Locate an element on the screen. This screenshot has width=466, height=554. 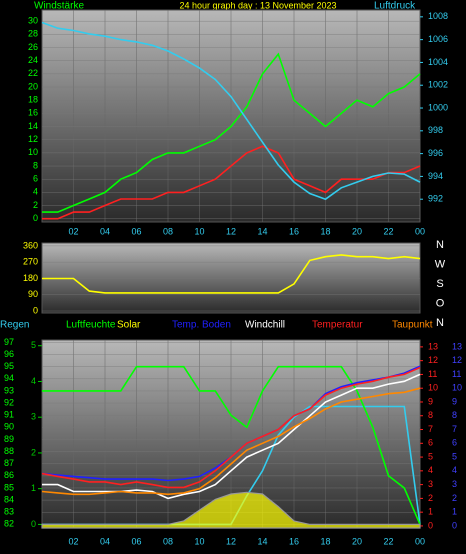
legend-label: Luftfeuchte is located at coordinates (91, 325).